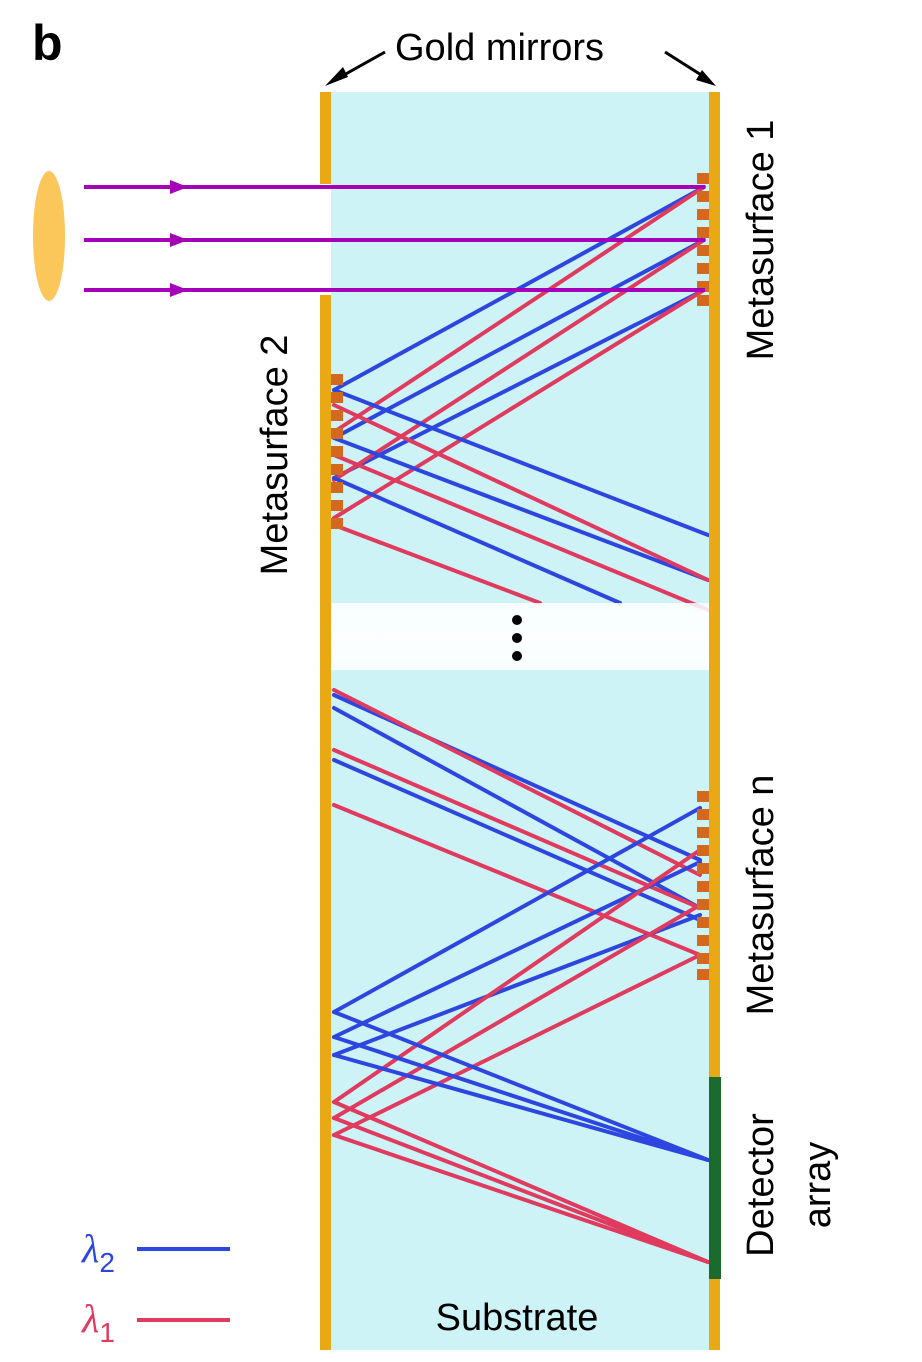 This screenshot has height=1362, width=922. I want to click on legend-lambda2-subscript: 2, so click(107, 1262).